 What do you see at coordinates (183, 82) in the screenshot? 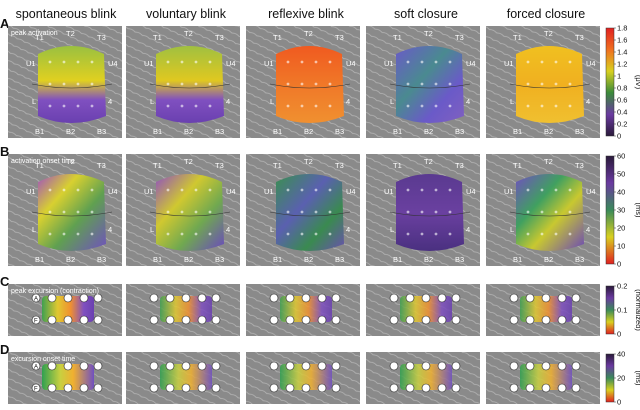
I see `panel-A-1: T1 T2 T3 B1 B2 B3 U1 L U4 4` at bounding box center [183, 82].